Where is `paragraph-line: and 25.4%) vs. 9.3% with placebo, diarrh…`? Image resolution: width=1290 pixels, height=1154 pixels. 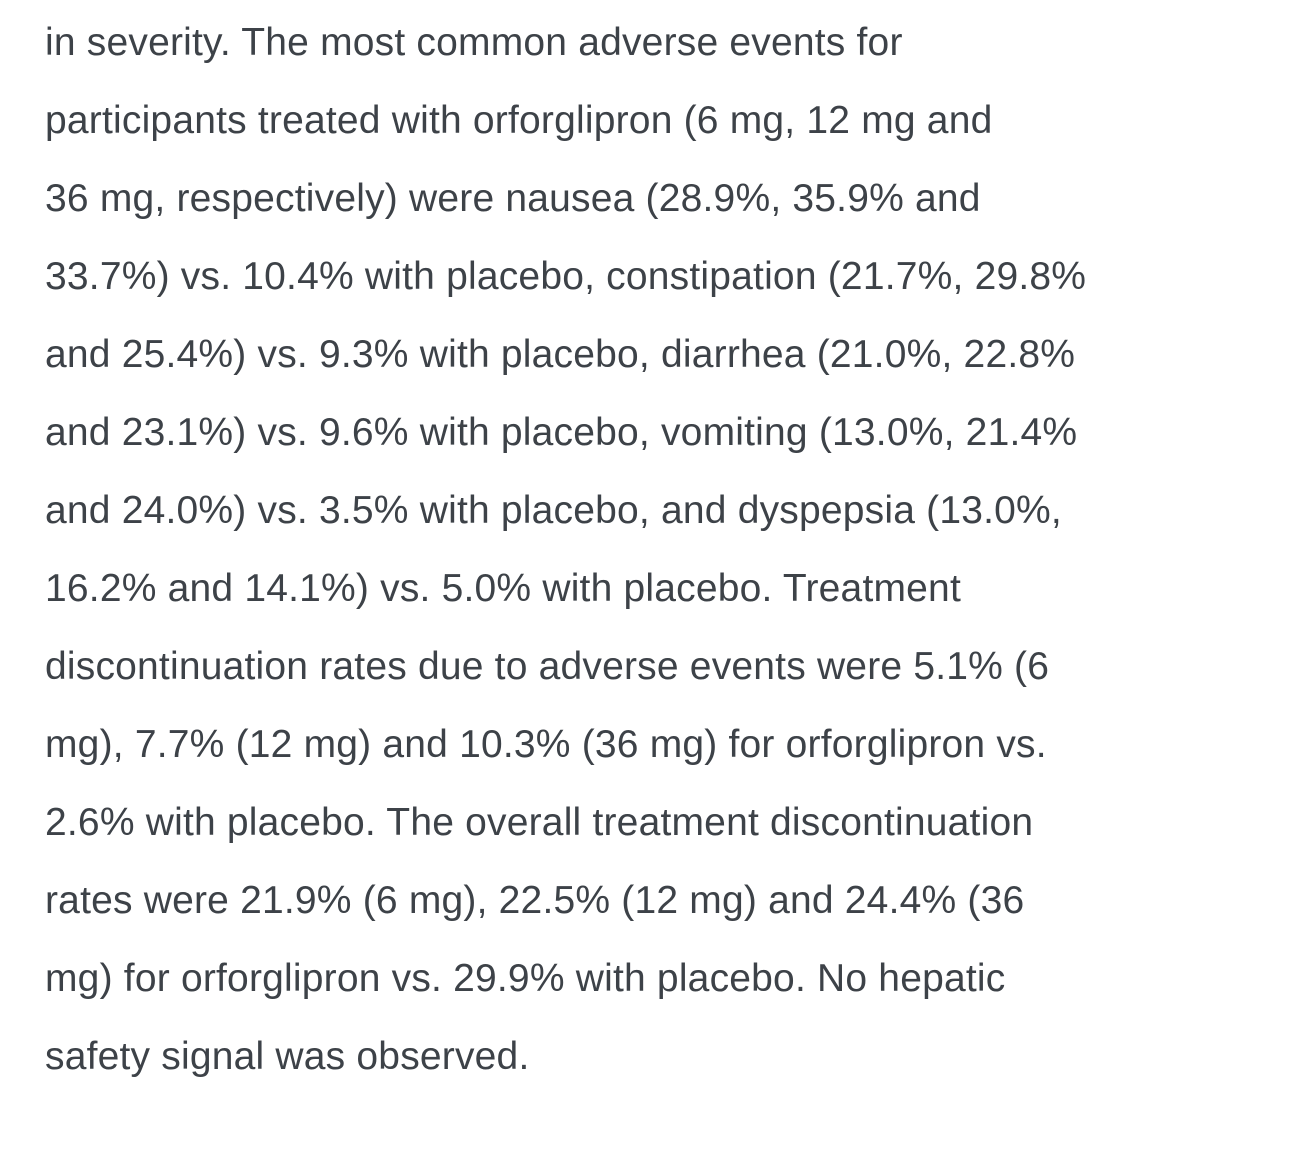
paragraph-line: and 25.4%) vs. 9.3% with placebo, diarrh… is located at coordinates (560, 354).